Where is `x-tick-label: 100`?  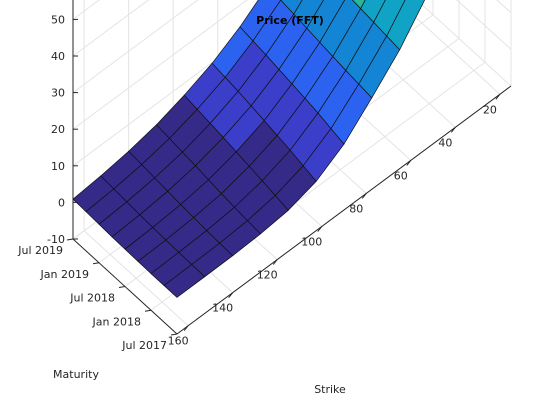 x-tick-label: 100 is located at coordinates (311, 242).